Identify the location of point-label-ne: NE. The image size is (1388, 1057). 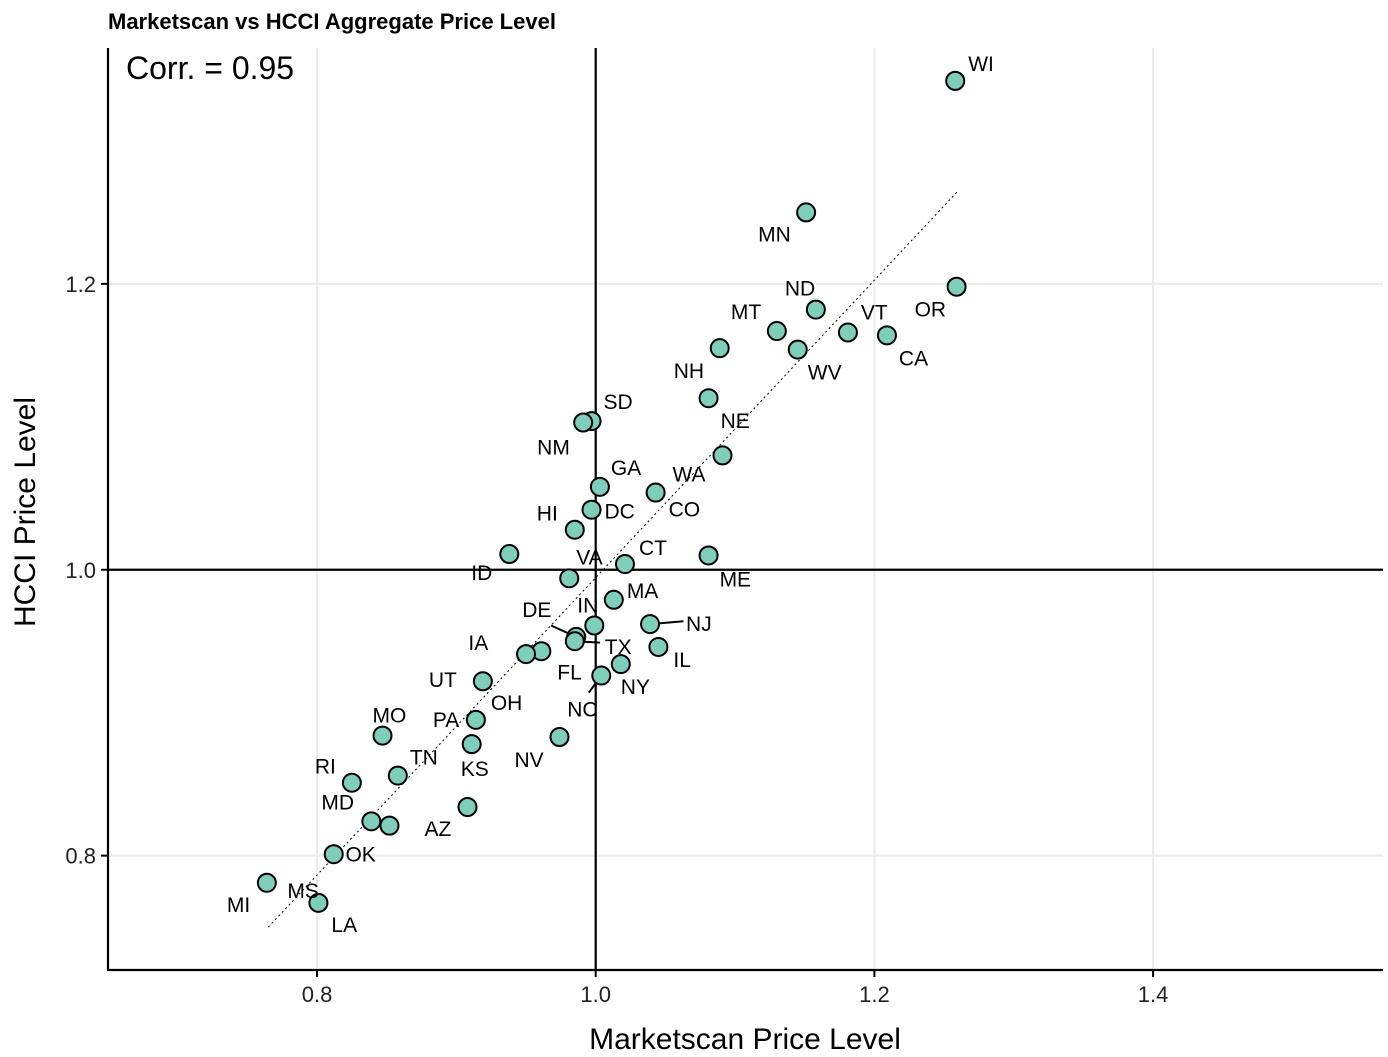
(735, 421).